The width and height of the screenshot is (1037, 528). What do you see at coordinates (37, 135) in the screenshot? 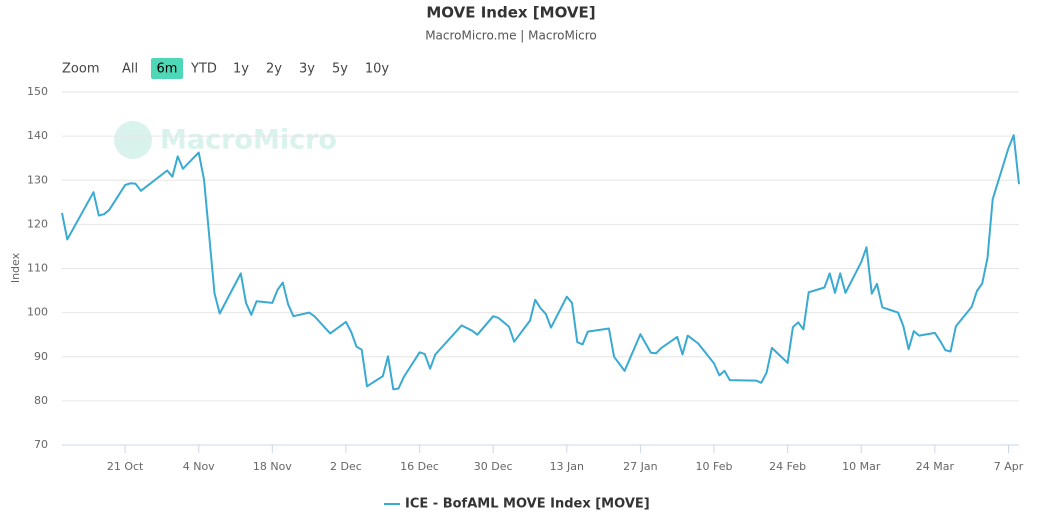
I see `y-tick-label: 140` at bounding box center [37, 135].